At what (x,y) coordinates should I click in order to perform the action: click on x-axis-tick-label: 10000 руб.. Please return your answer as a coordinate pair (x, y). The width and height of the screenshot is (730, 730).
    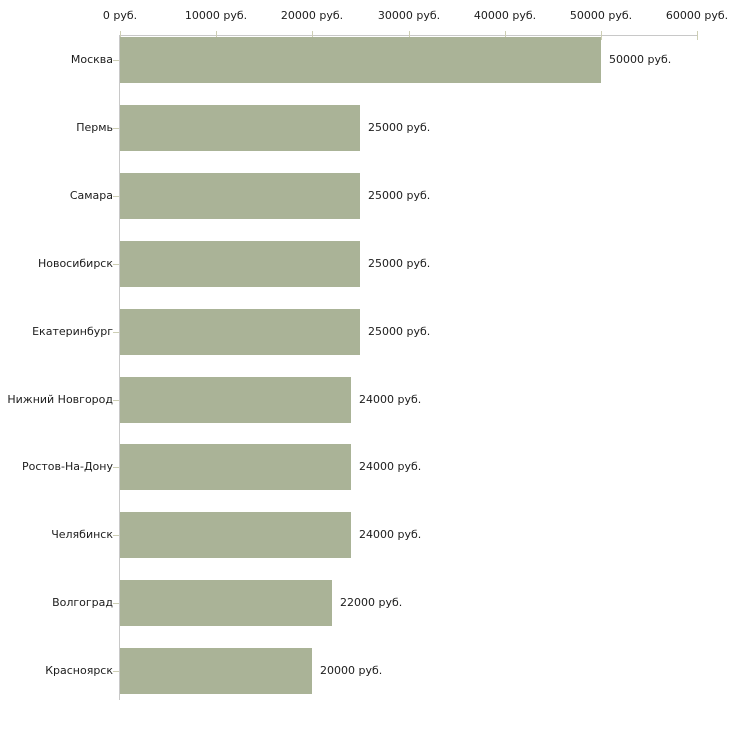
    Looking at the image, I should click on (216, 15).